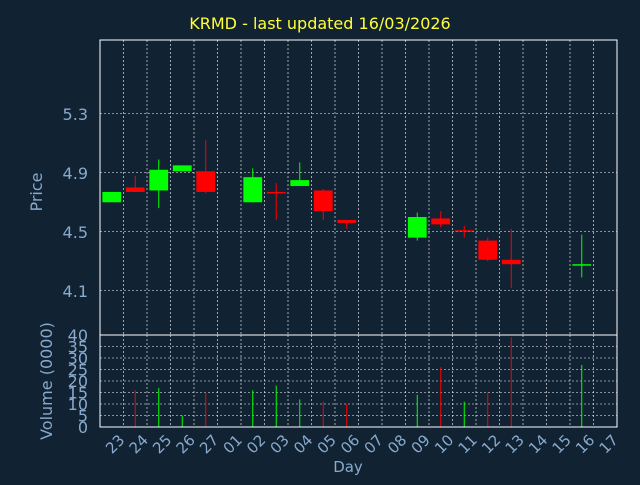 This screenshot has height=485, width=640. What do you see at coordinates (233, 444) in the screenshot?
I see `x-tick-label: 01` at bounding box center [233, 444].